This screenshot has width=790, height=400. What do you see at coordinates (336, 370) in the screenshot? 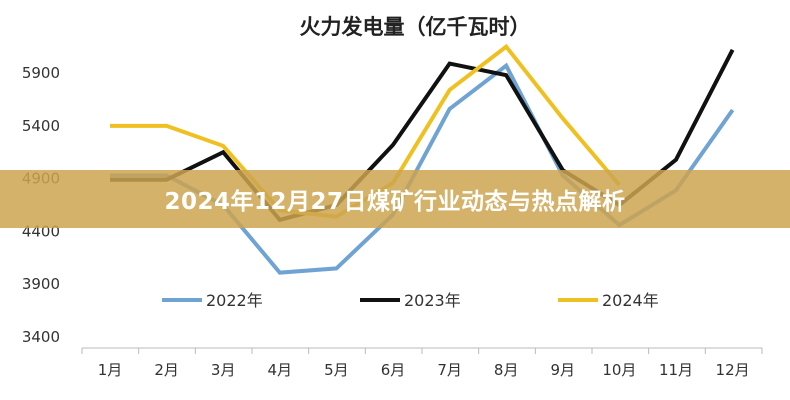
I see `x-tick-label: 5月` at bounding box center [336, 370].